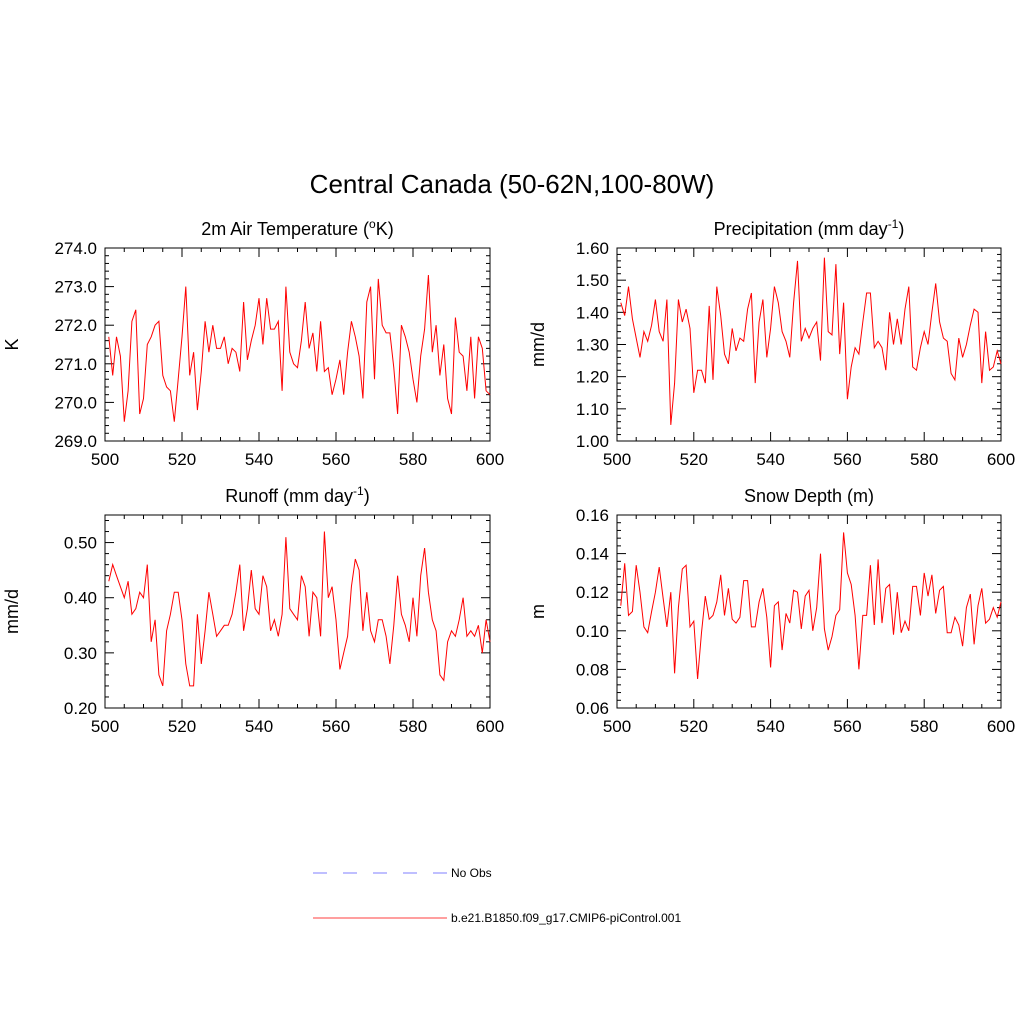  What do you see at coordinates (75, 287) in the screenshot?
I see `y-tick-label: 273.0` at bounding box center [75, 287].